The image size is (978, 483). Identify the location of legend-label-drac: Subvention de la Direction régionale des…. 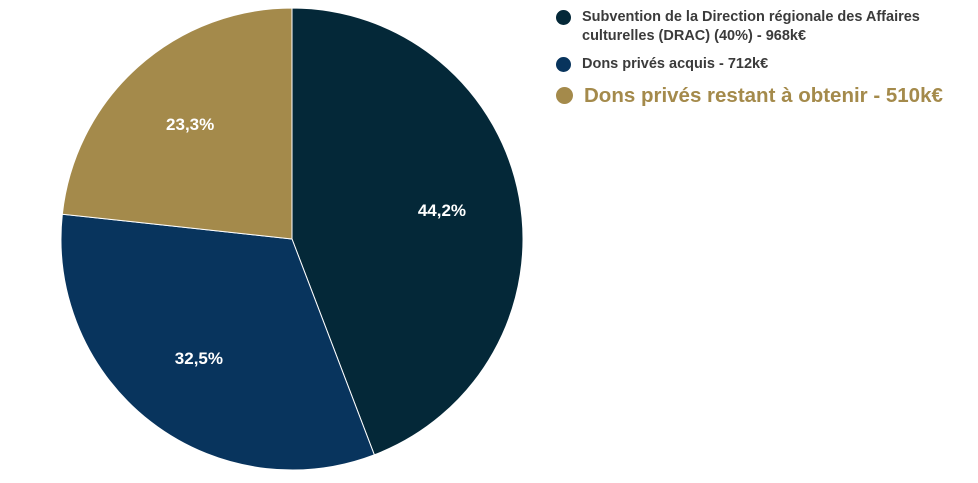
(751, 26).